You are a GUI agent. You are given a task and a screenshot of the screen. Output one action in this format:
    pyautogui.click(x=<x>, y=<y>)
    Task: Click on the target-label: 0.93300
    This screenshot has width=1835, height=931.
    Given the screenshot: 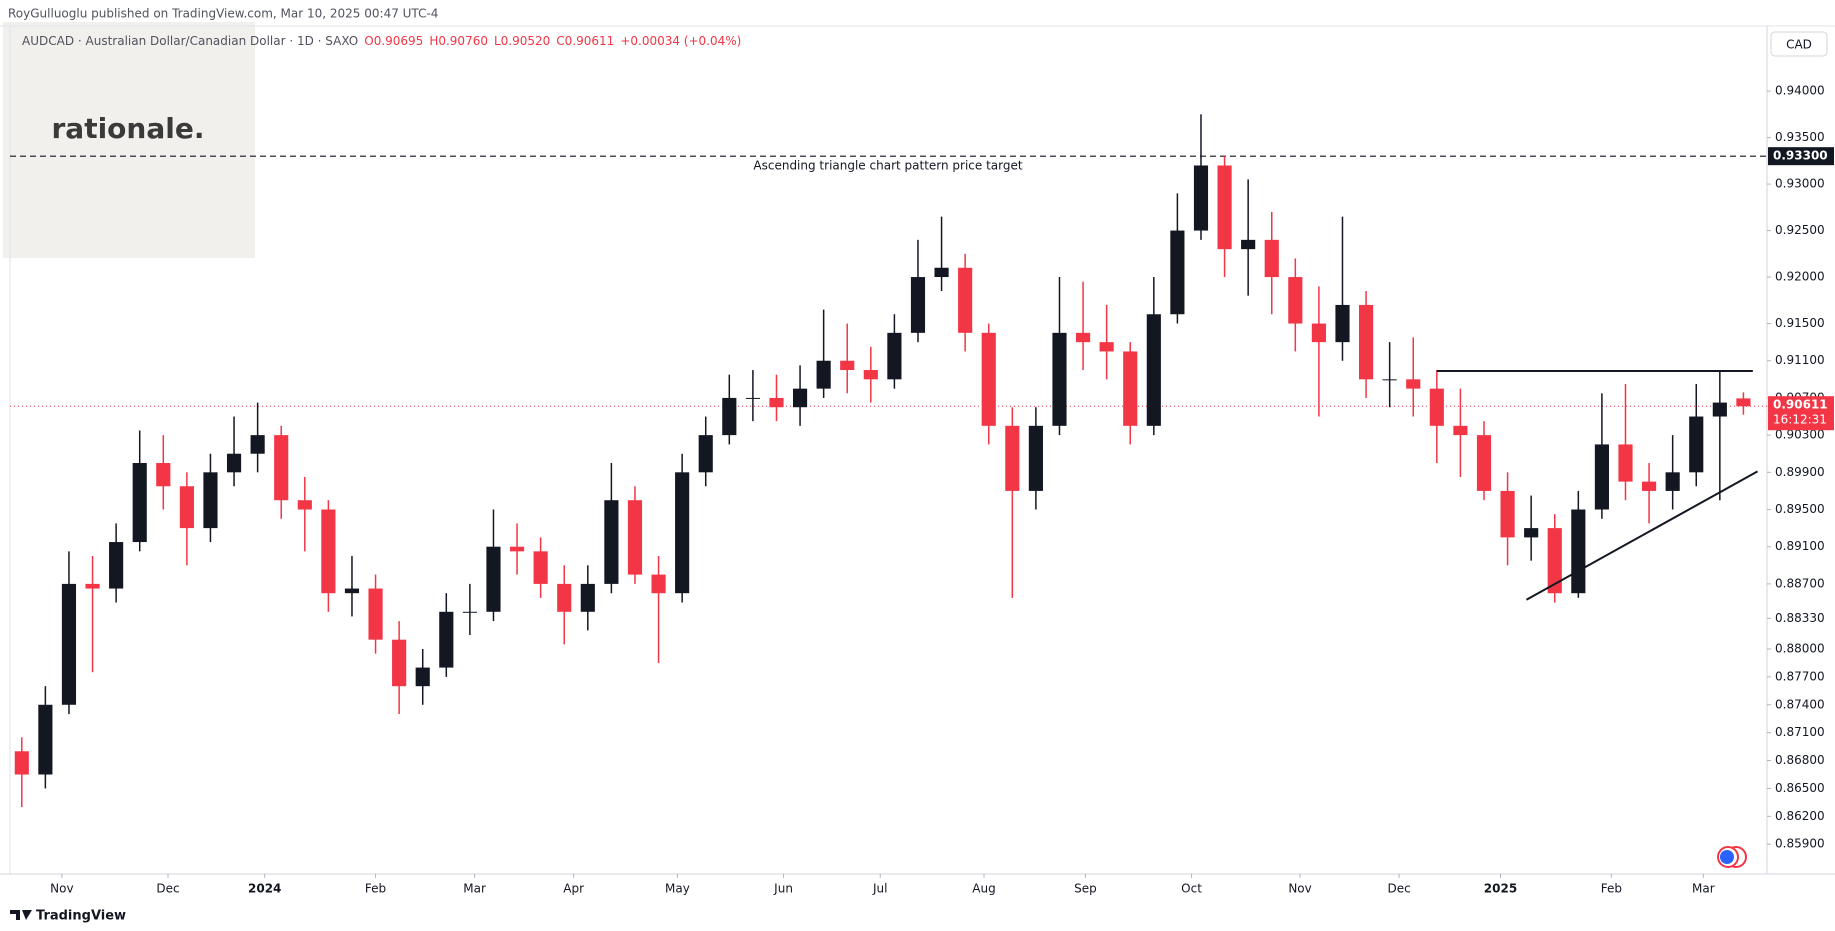 What is the action you would take?
    pyautogui.click(x=1800, y=156)
    